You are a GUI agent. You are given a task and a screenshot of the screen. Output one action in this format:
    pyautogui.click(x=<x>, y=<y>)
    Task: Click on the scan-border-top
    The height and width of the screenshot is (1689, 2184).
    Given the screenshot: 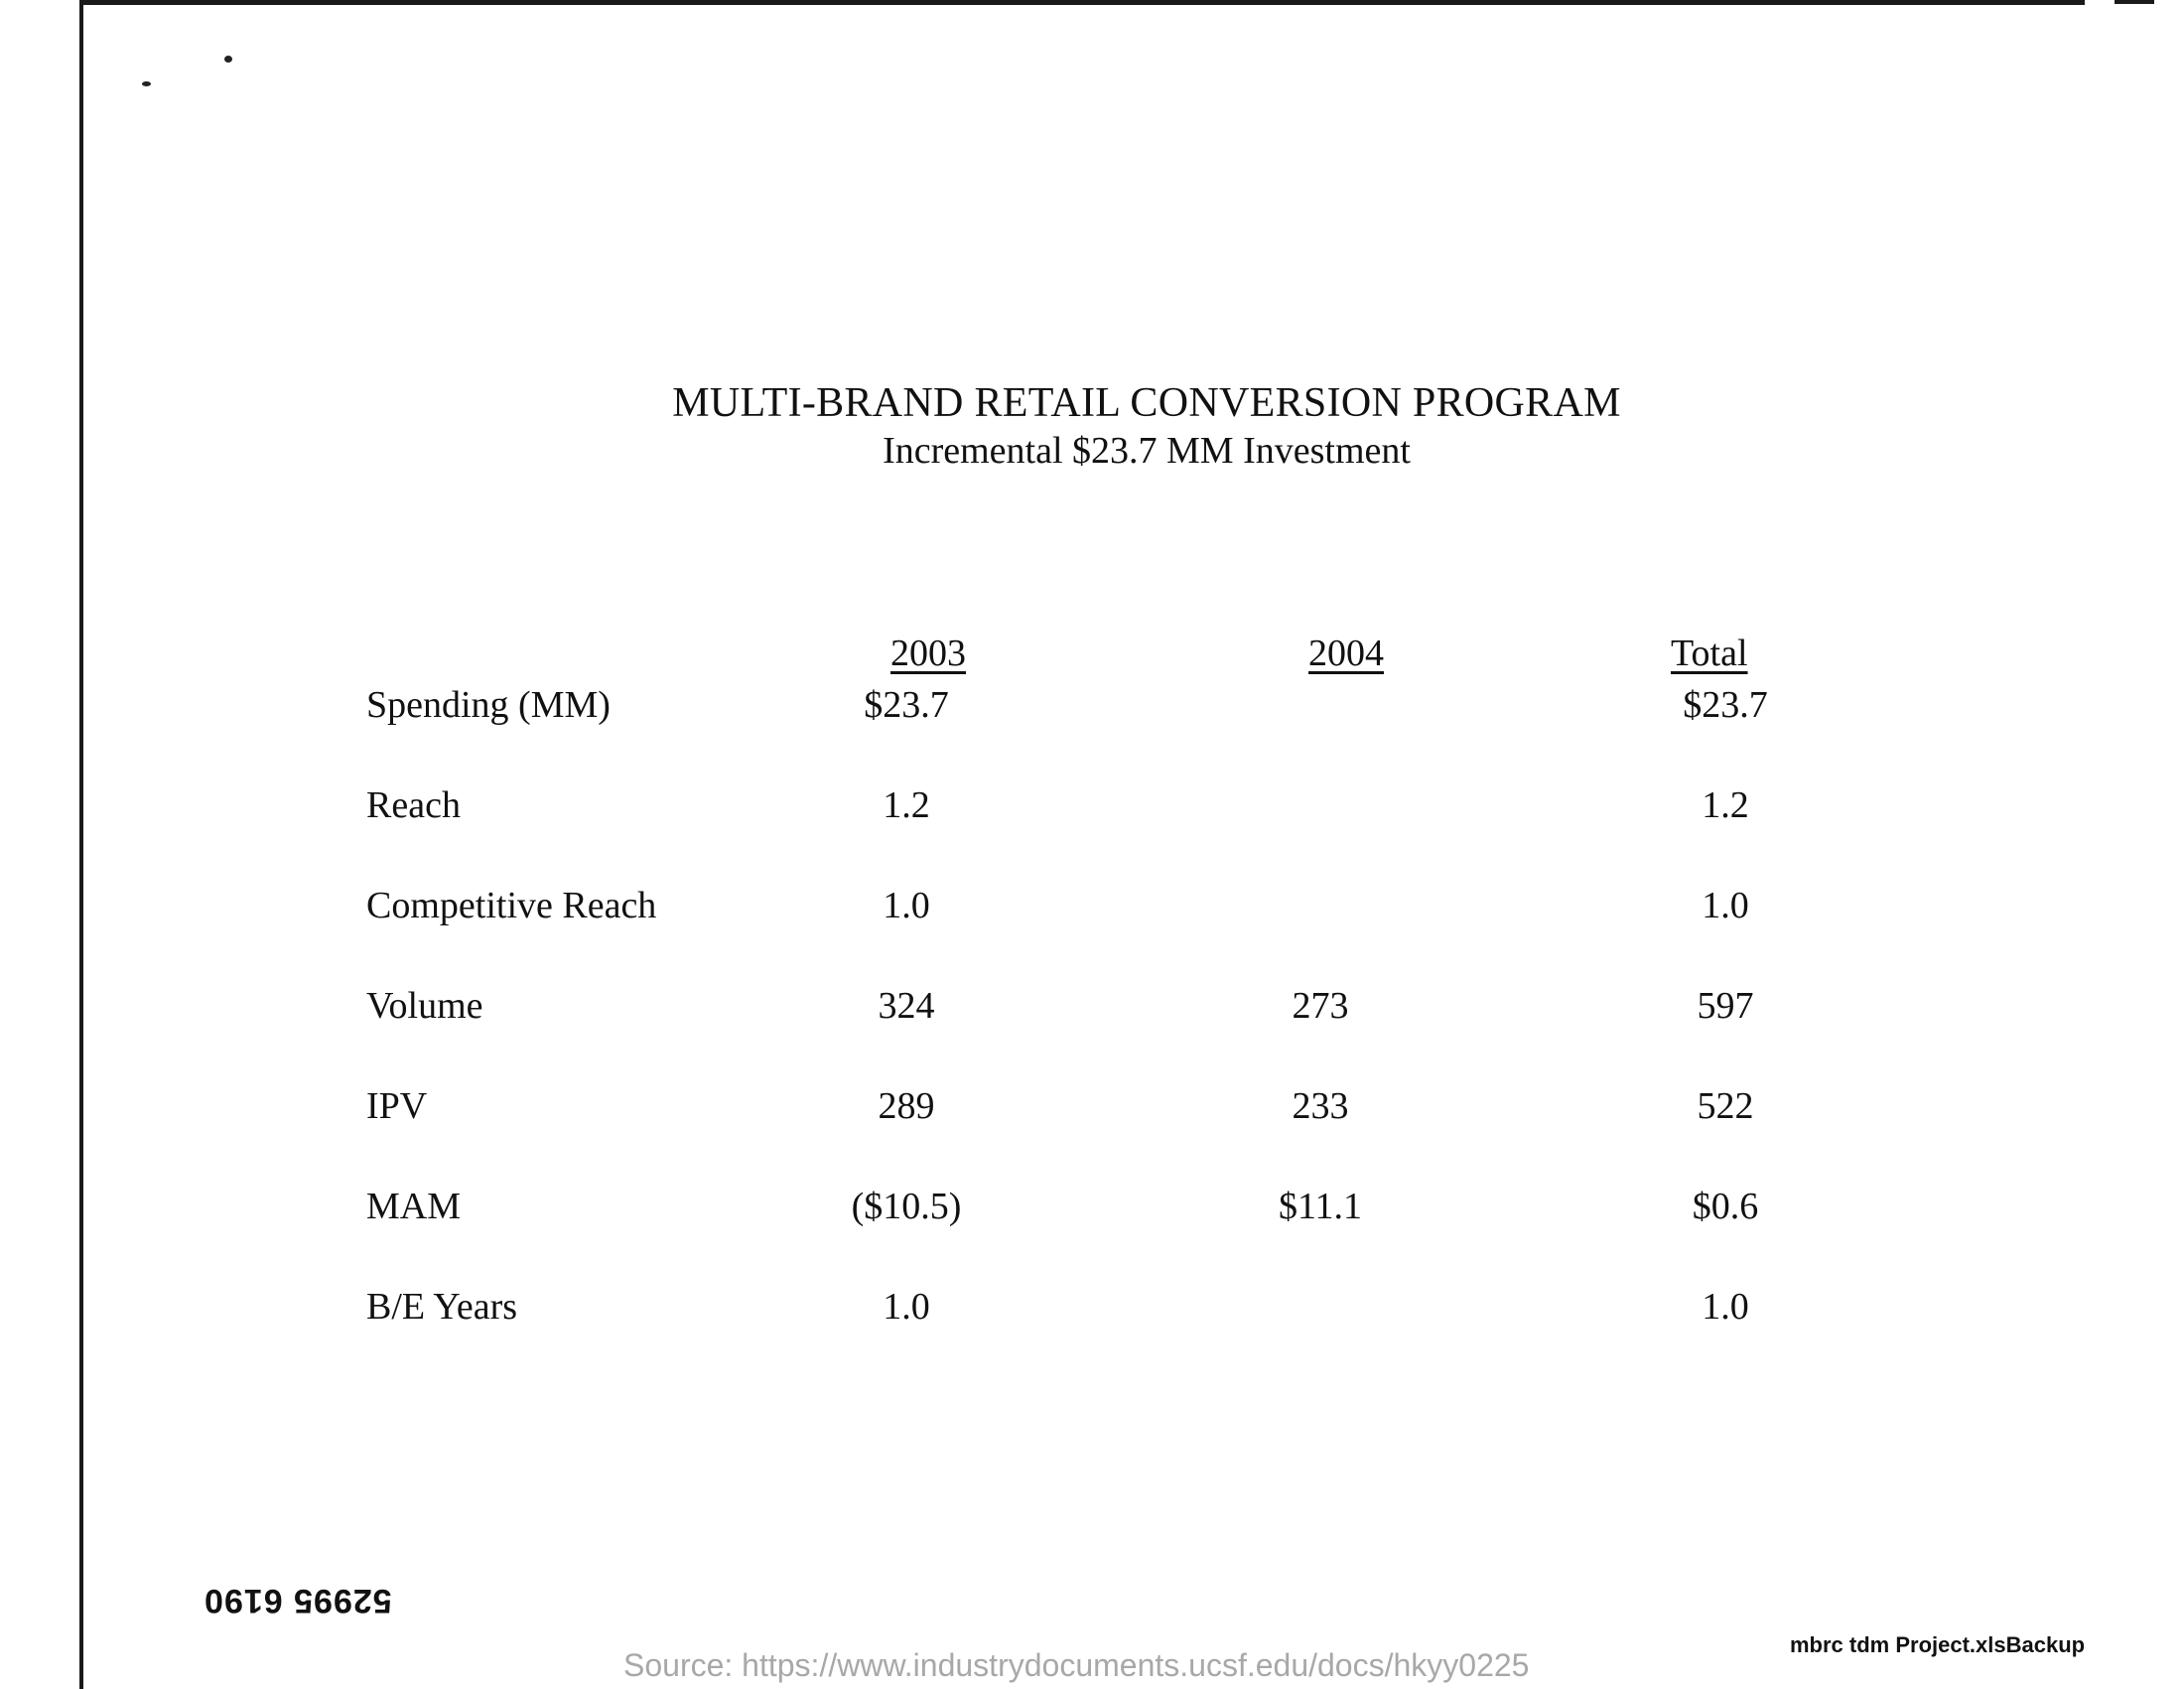 What is the action you would take?
    pyautogui.click(x=1082, y=2)
    